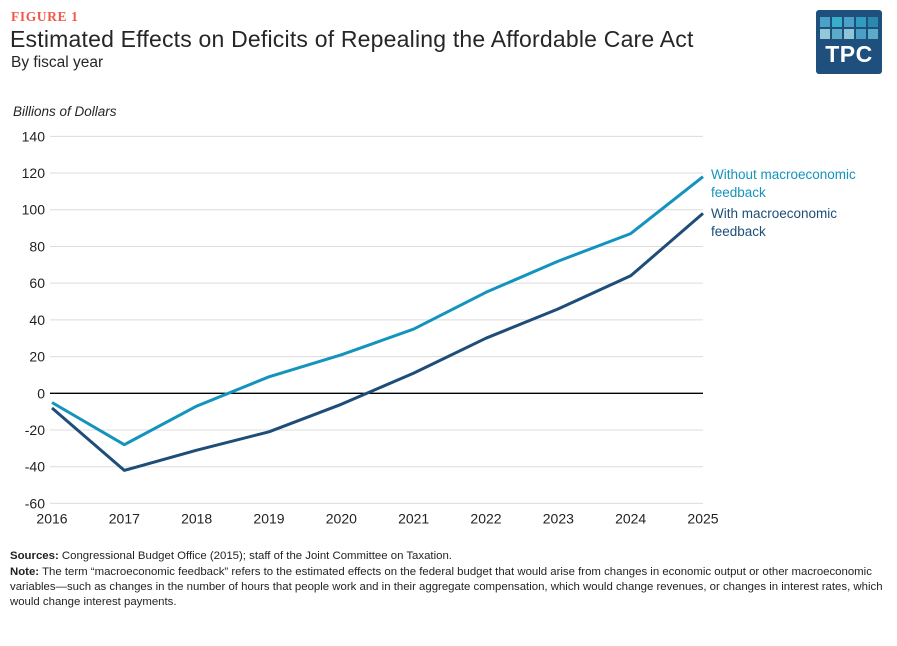 The height and width of the screenshot is (646, 897). What do you see at coordinates (774, 223) in the screenshot?
I see `legend-with-macro-feedback: With macroeconomic feedback` at bounding box center [774, 223].